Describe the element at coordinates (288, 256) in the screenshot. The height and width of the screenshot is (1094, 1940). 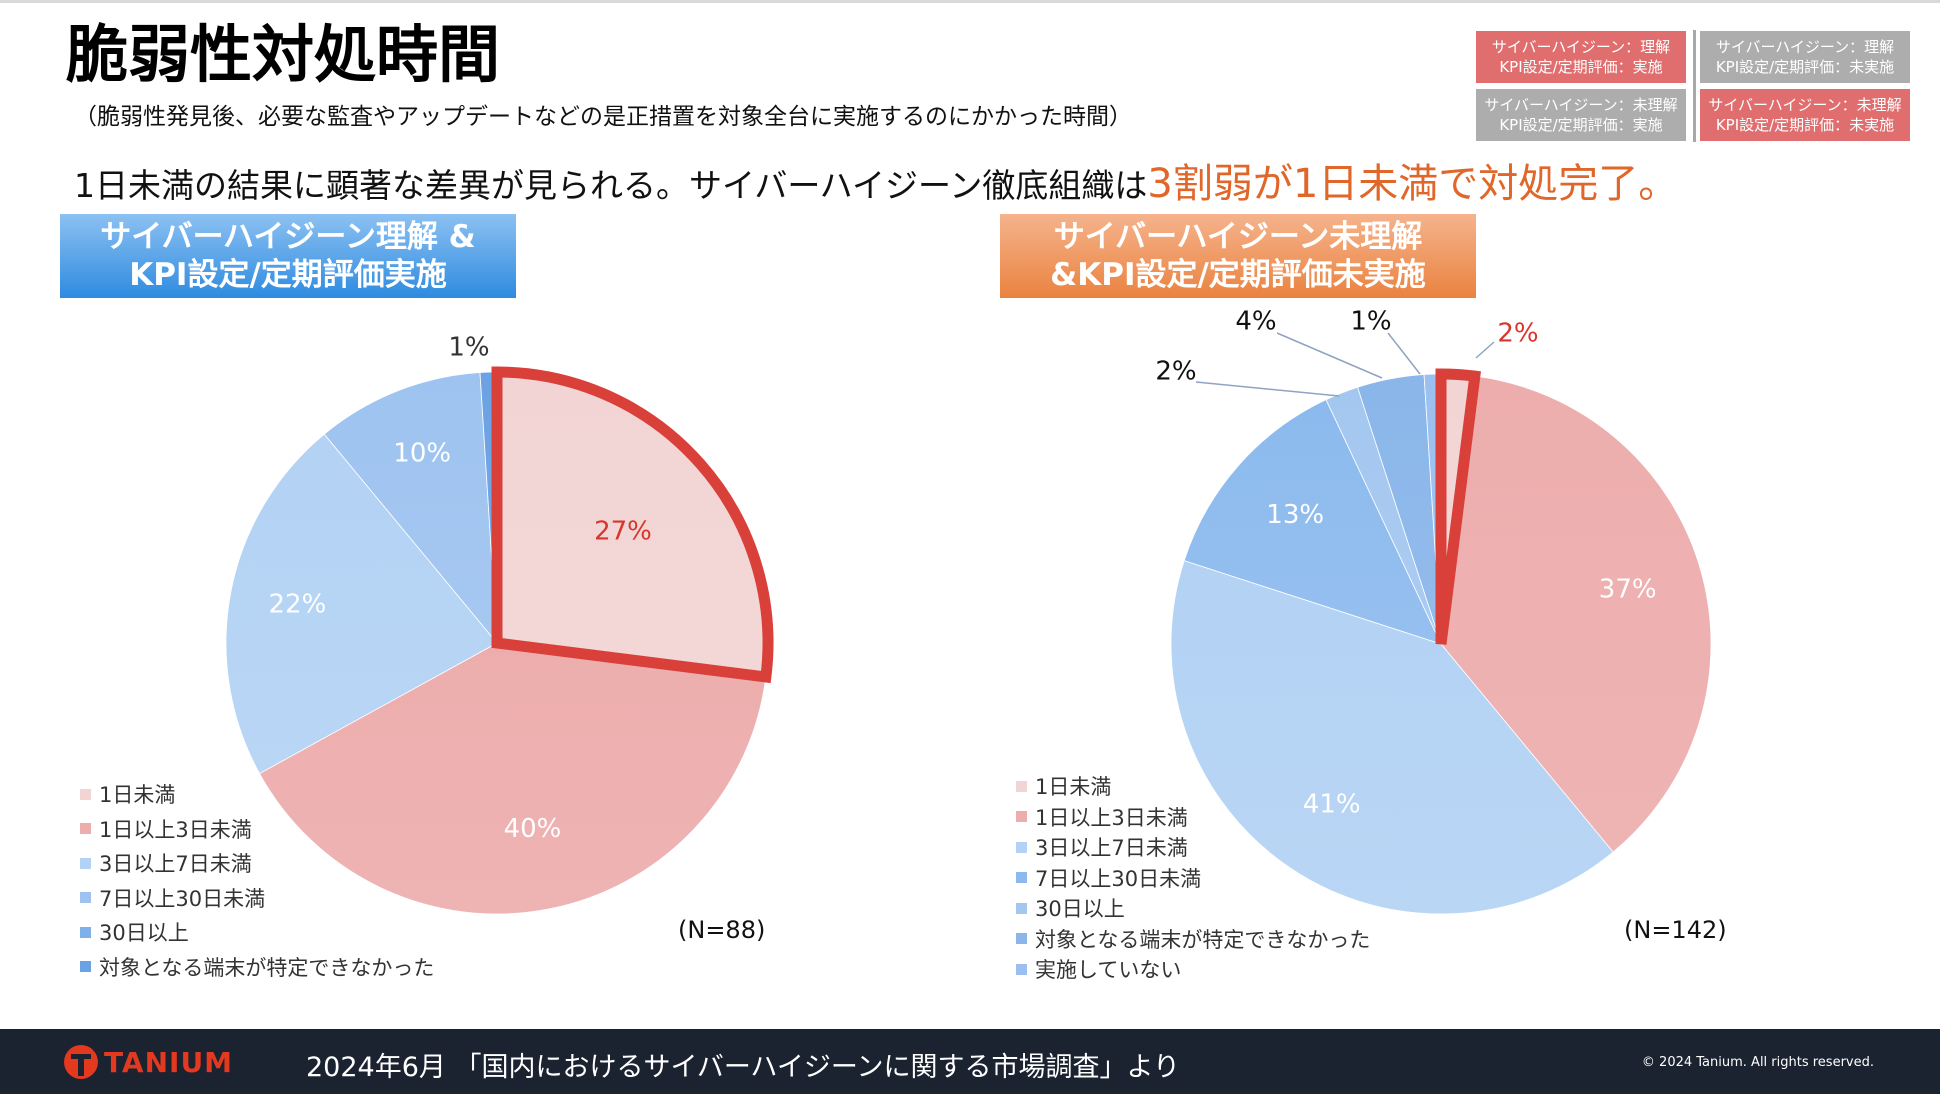
I see `left-chart-title: サイバーハイジーン理解 & KPI設定/定期評価実施` at that location.